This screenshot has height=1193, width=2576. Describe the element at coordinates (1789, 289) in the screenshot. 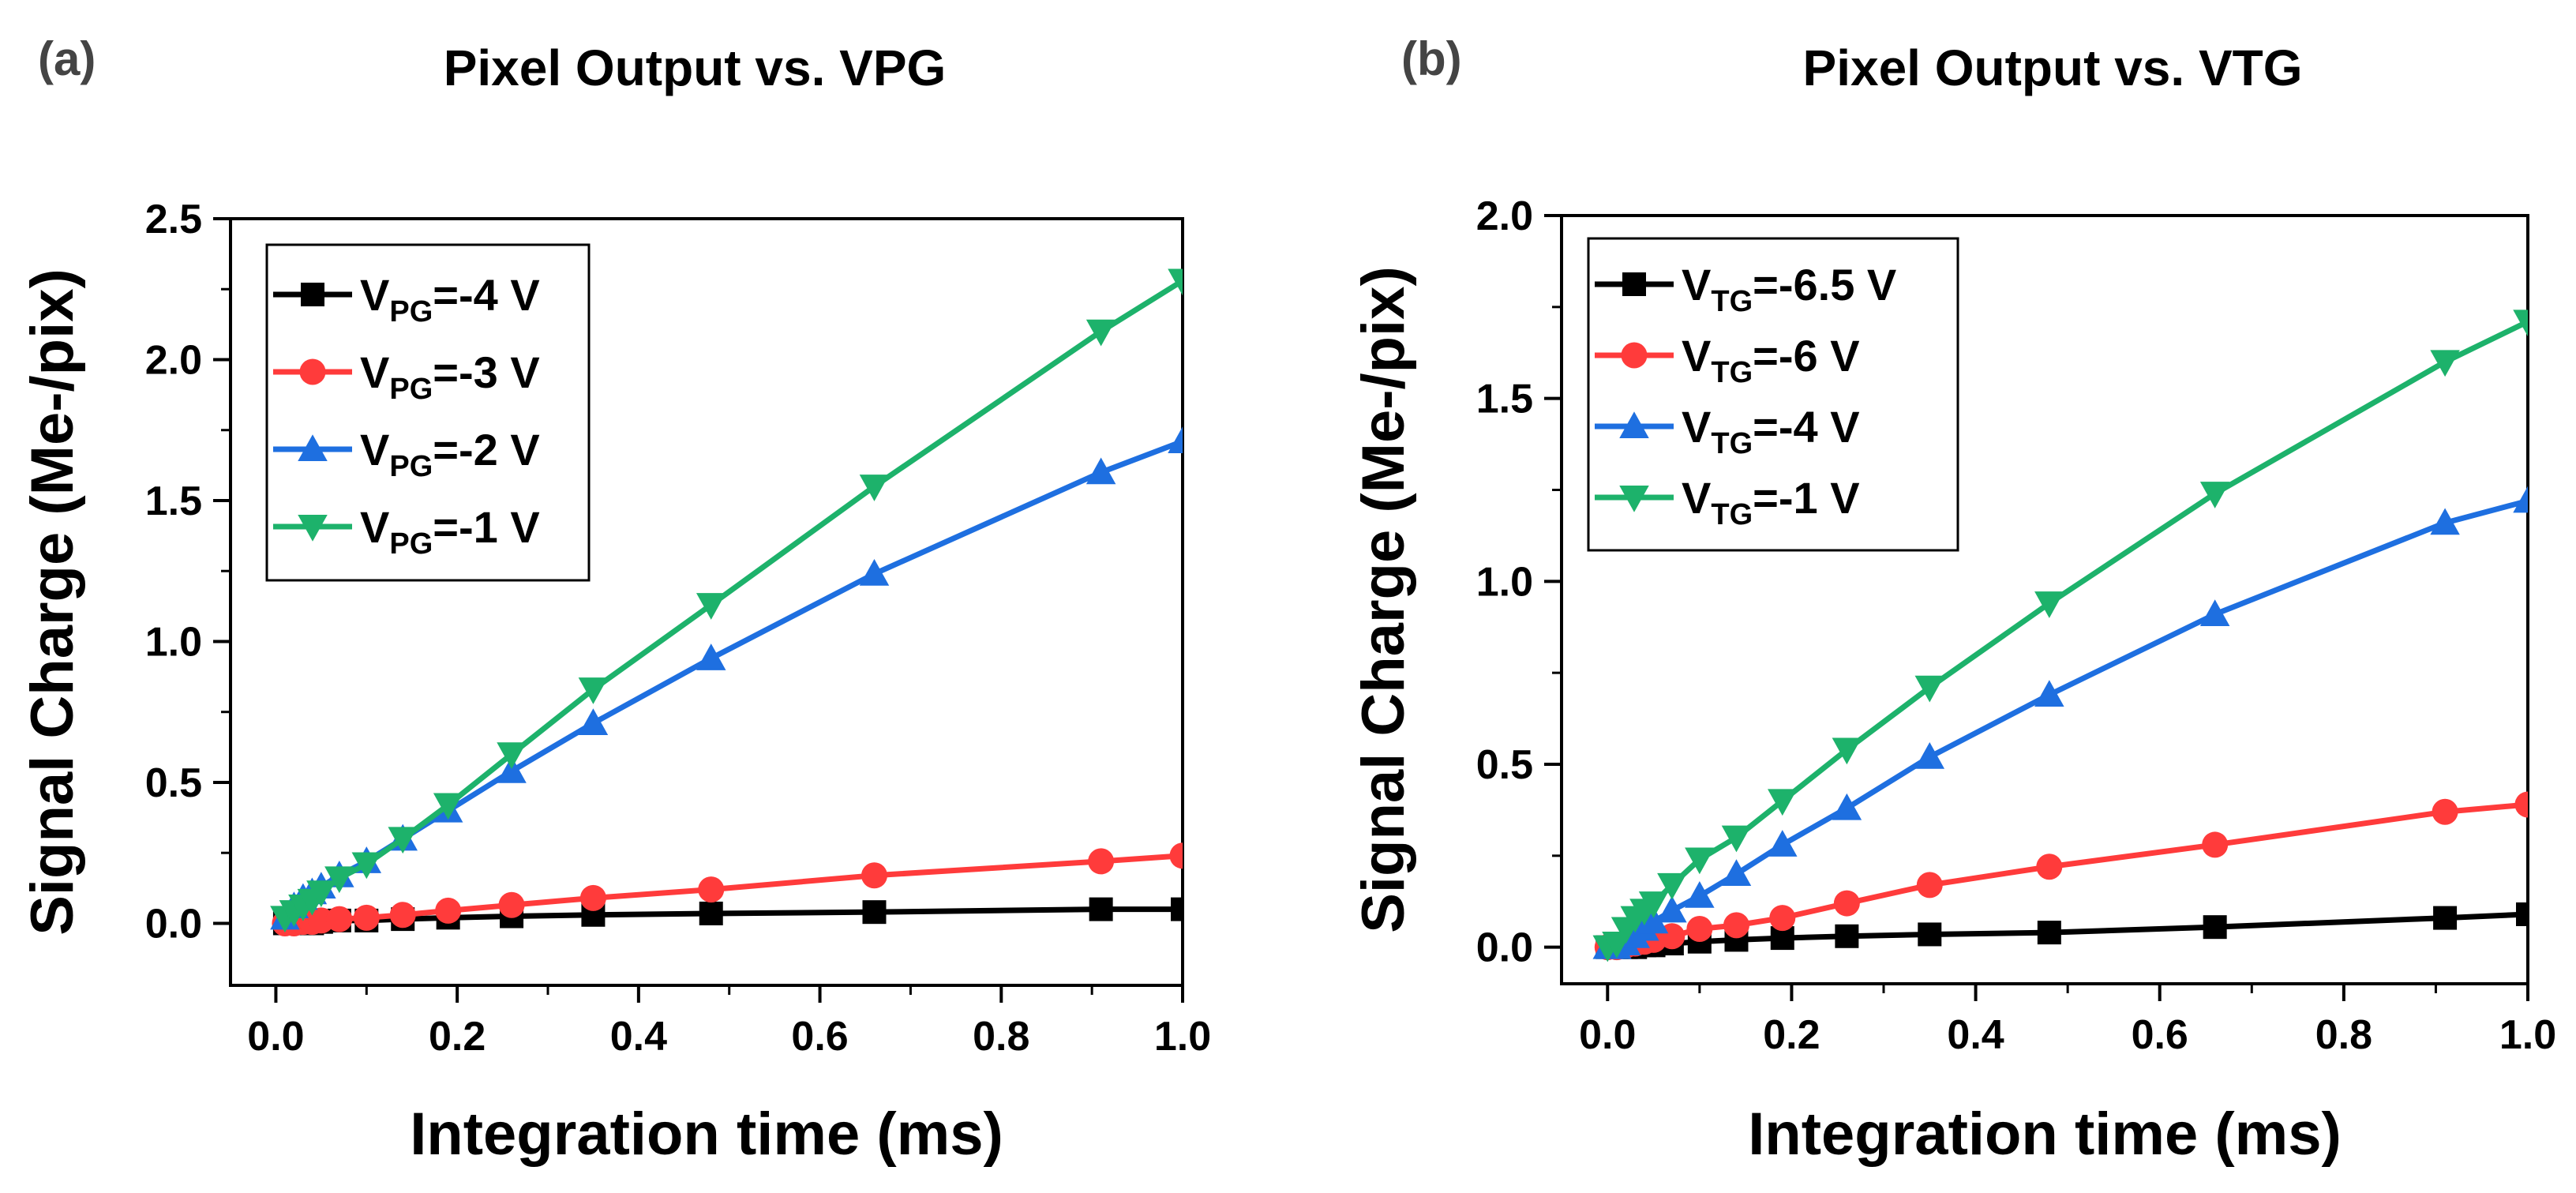

I see `legend-label: VTG=-6.5 V` at that location.